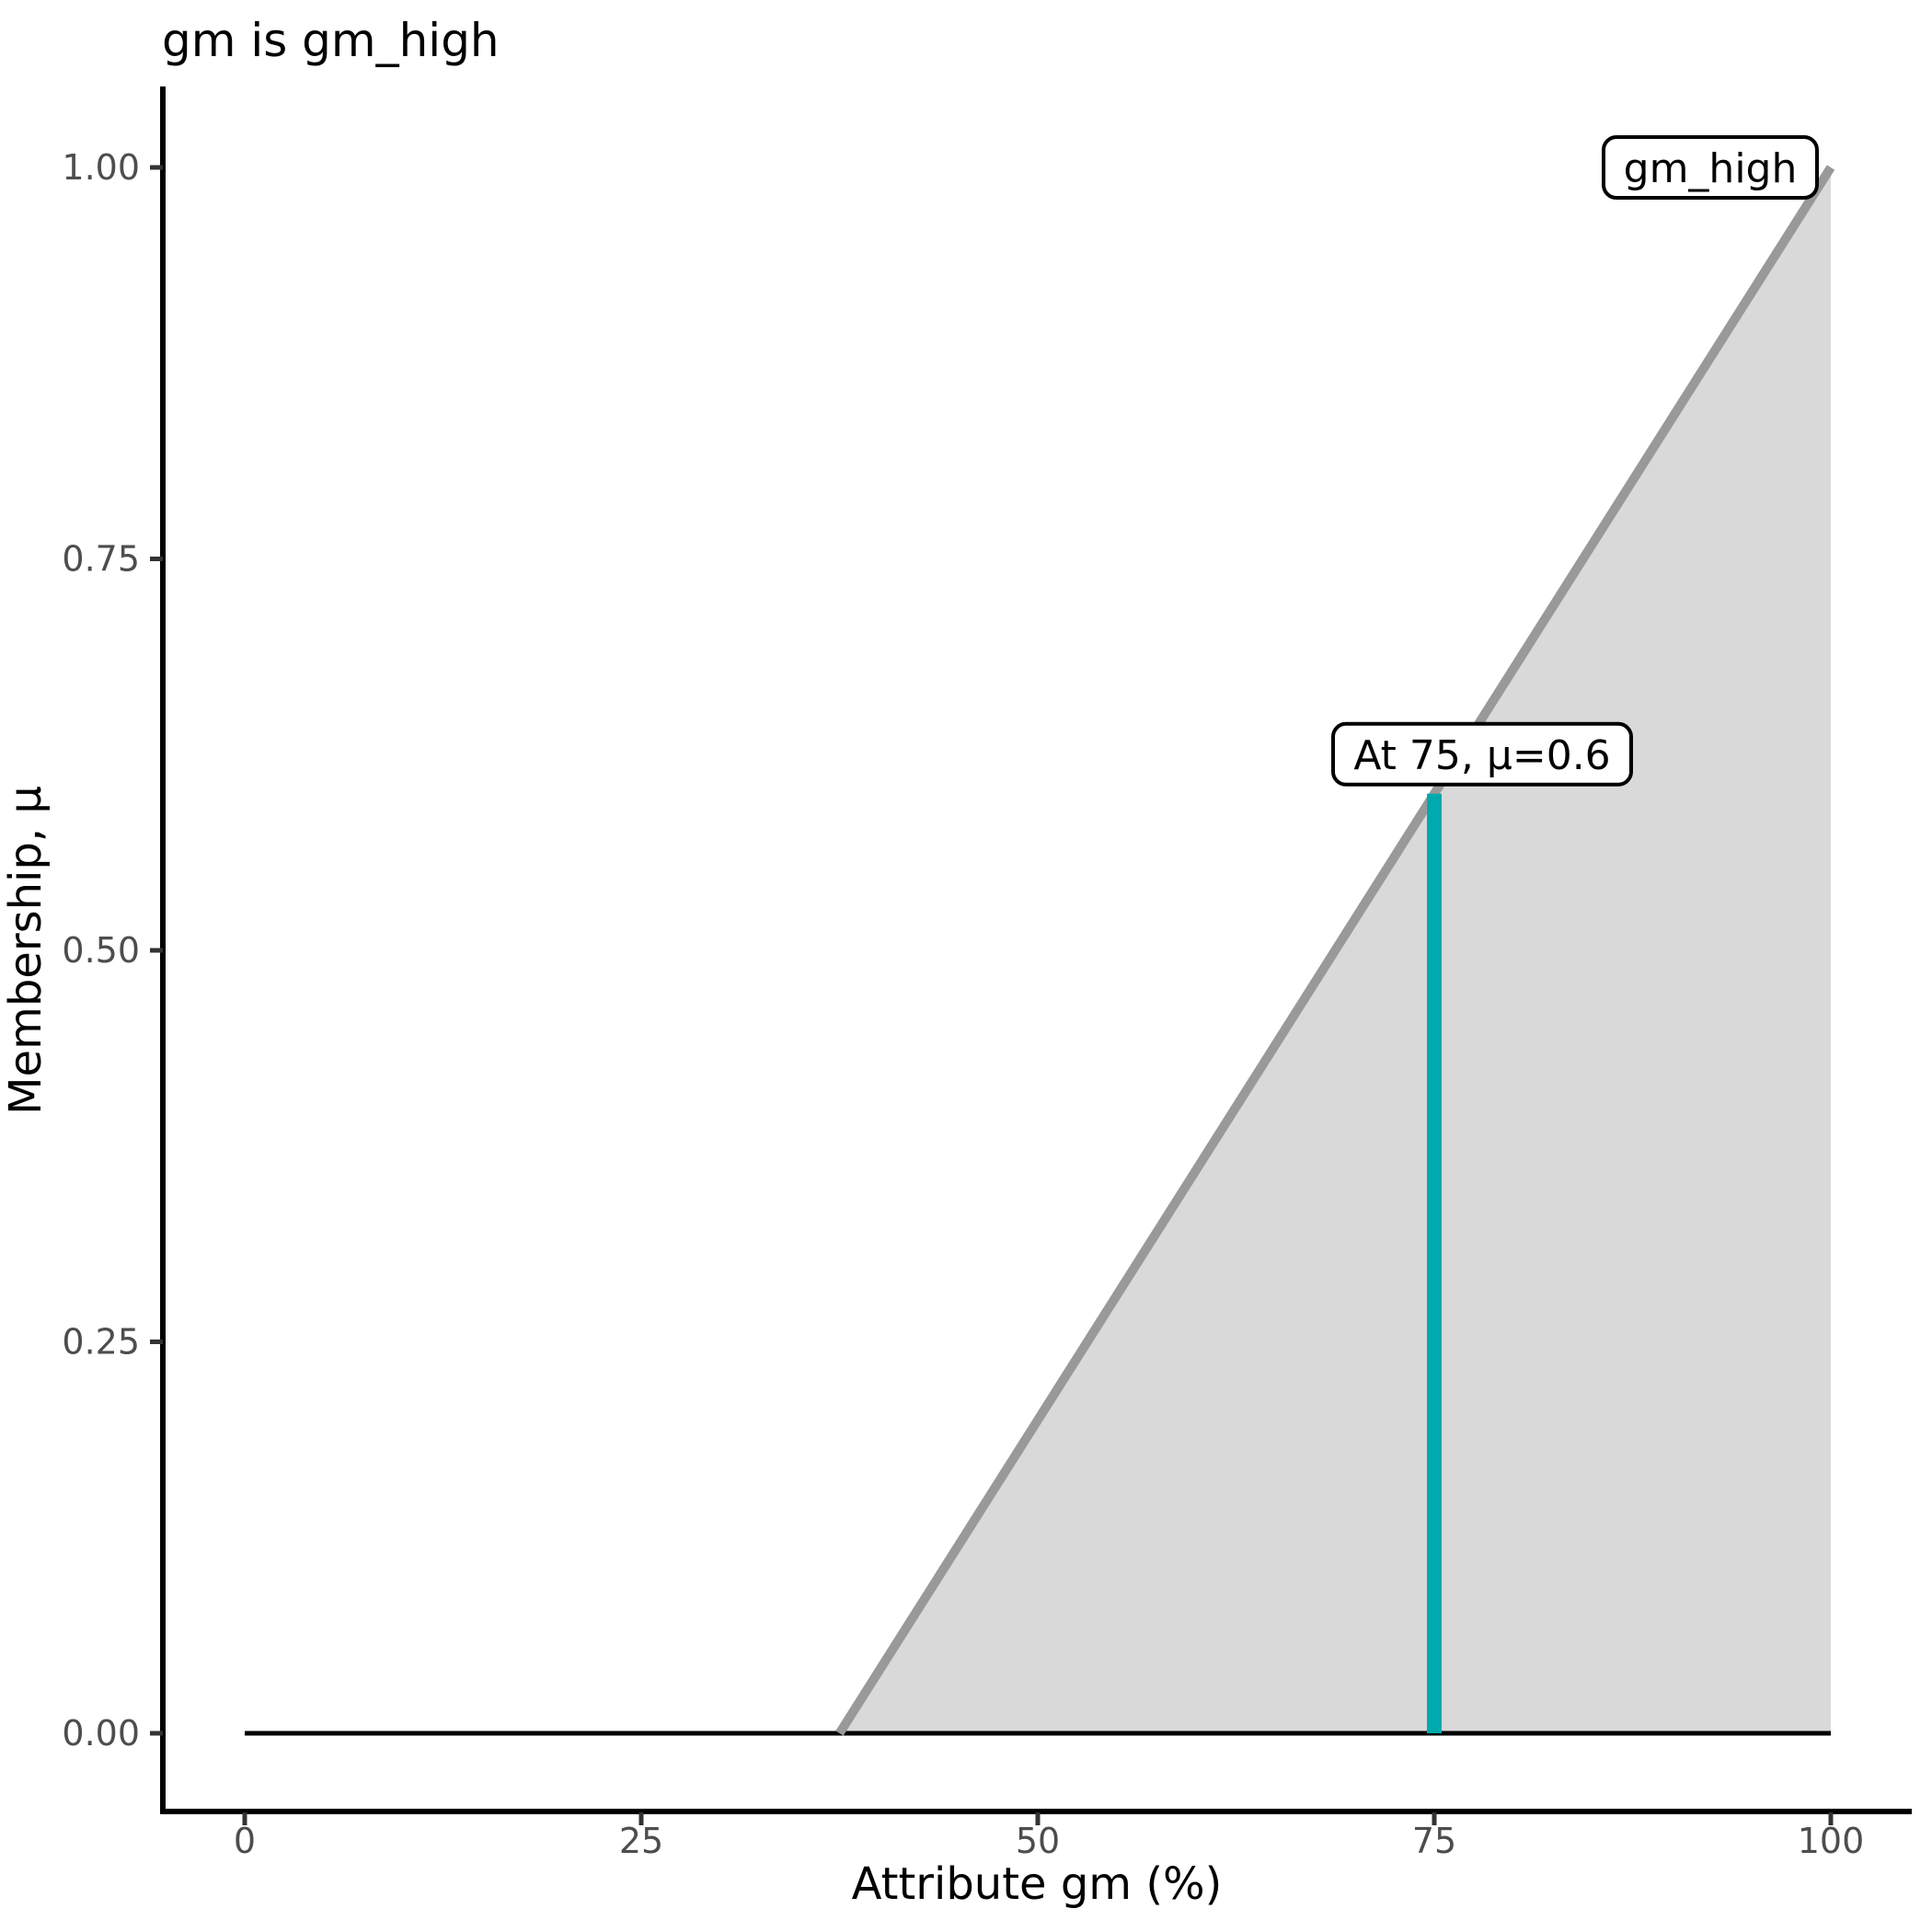 This screenshot has width=1932, height=1932. What do you see at coordinates (245, 1841) in the screenshot?
I see `x-tick-label: 0` at bounding box center [245, 1841].